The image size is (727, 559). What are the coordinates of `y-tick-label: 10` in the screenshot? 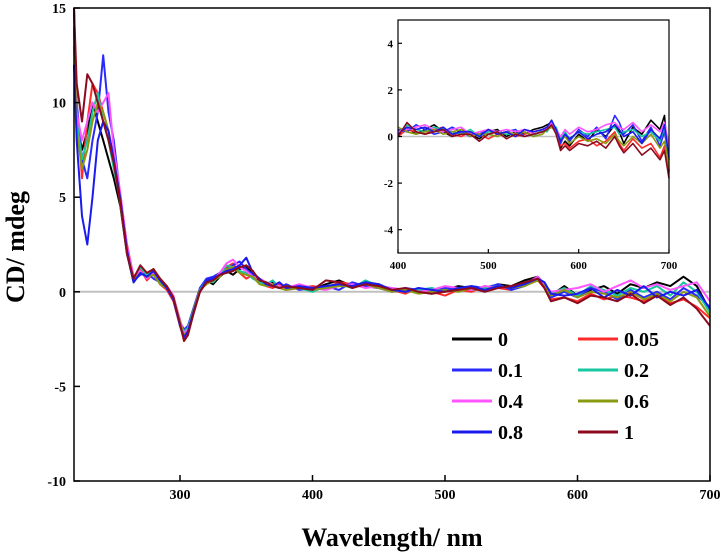 It's located at (59, 104).